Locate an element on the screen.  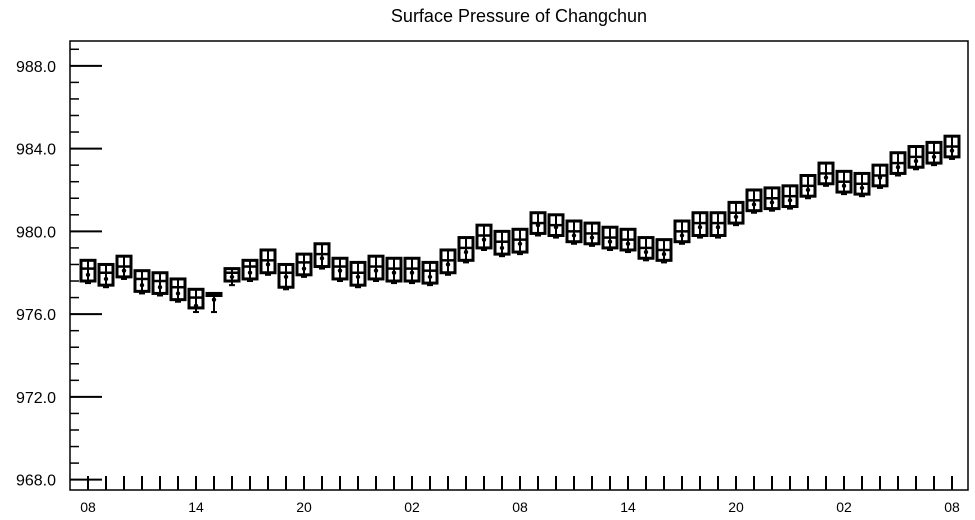
y-tick-label: 988.0 is located at coordinates (36, 67).